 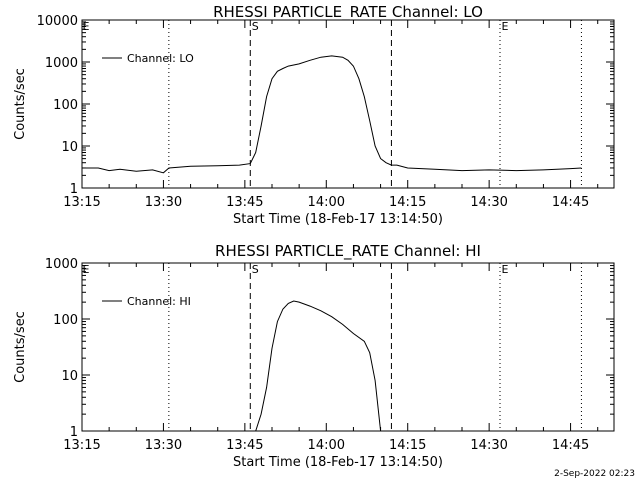 I want to click on footer-timestamp: 2-Sep-2022 02:23, so click(x=594, y=474).